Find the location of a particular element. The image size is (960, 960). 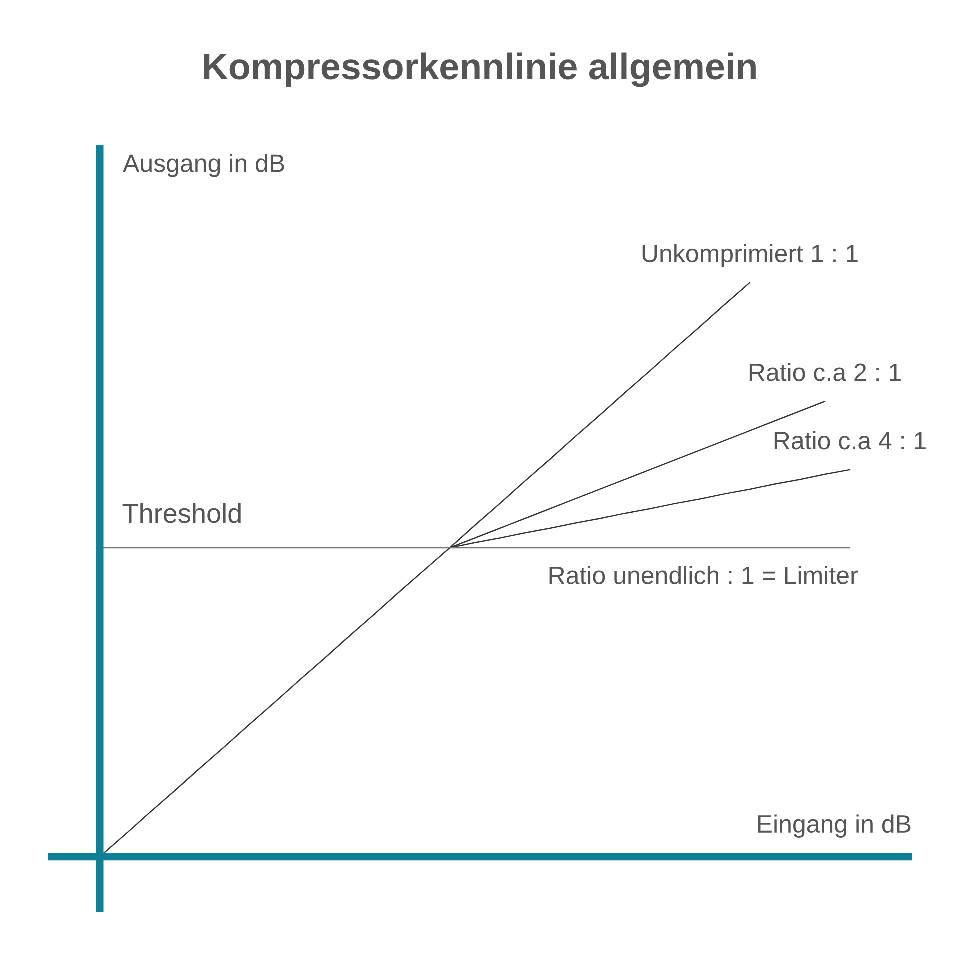

chart-title: Kompressorkennlinie allgemein is located at coordinates (480, 70).